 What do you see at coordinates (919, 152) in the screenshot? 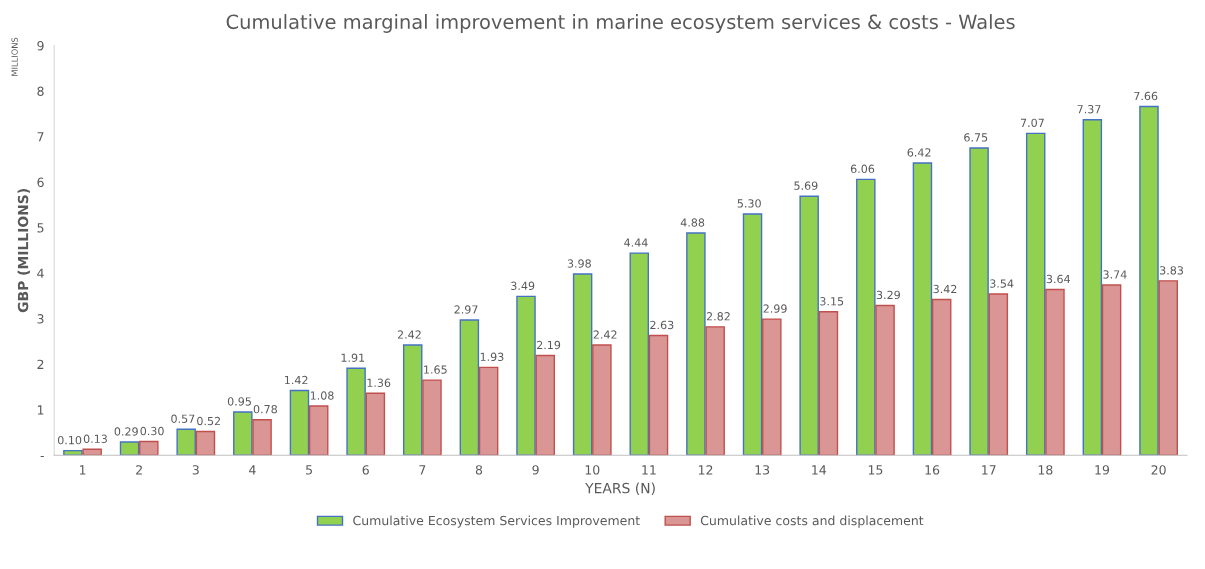
I see `data-label: 6.42` at bounding box center [919, 152].